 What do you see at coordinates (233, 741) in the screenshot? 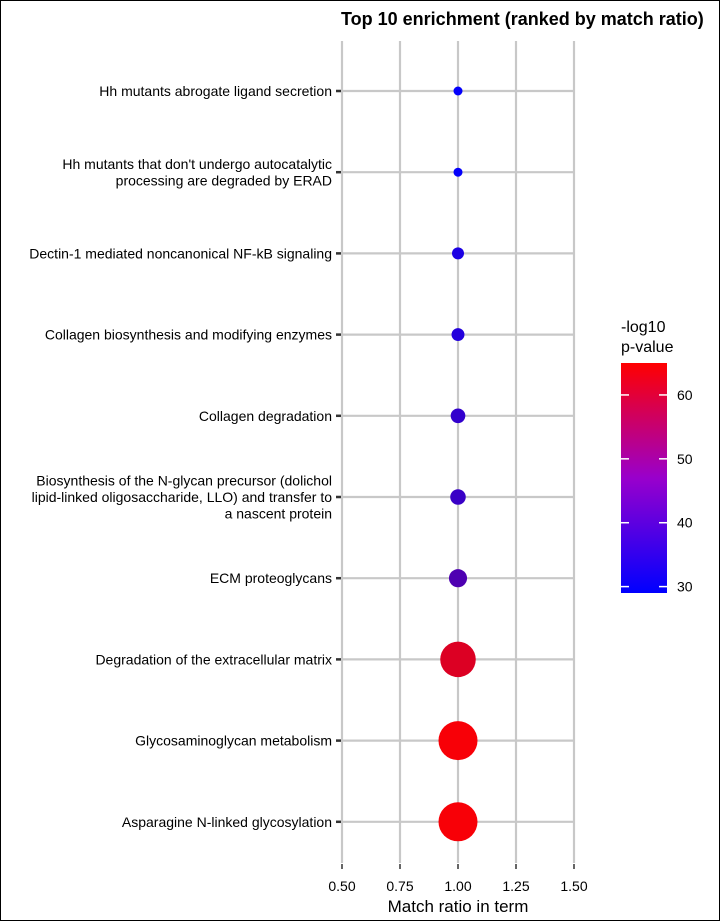
I see `y-tick-label: Glycosaminoglycan metabolism` at bounding box center [233, 741].